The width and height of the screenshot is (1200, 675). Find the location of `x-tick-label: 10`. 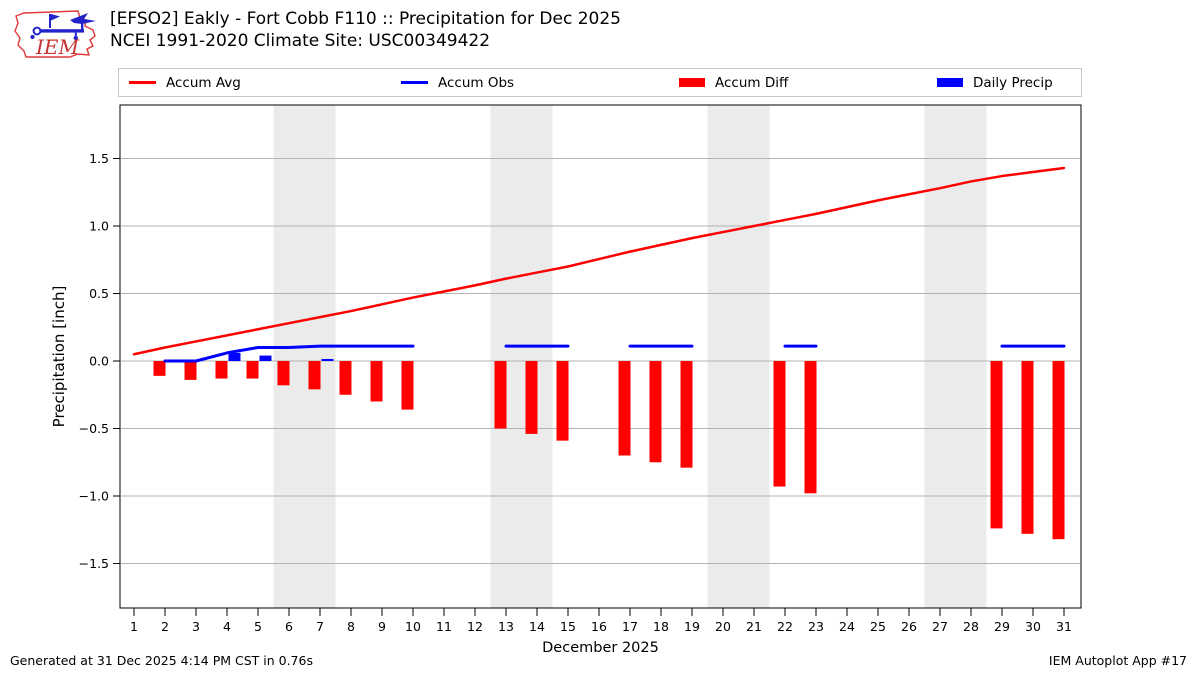

x-tick-label: 10 is located at coordinates (413, 626).